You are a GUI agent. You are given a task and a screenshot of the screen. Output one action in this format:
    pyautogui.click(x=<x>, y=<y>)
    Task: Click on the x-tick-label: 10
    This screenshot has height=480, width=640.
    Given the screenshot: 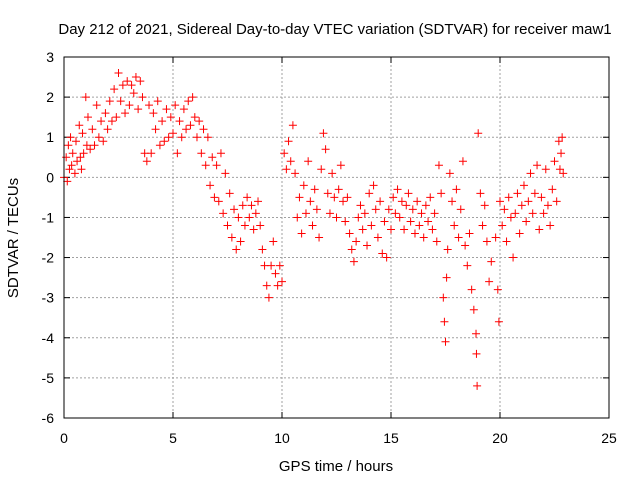 What is the action you would take?
    pyautogui.click(x=282, y=438)
    